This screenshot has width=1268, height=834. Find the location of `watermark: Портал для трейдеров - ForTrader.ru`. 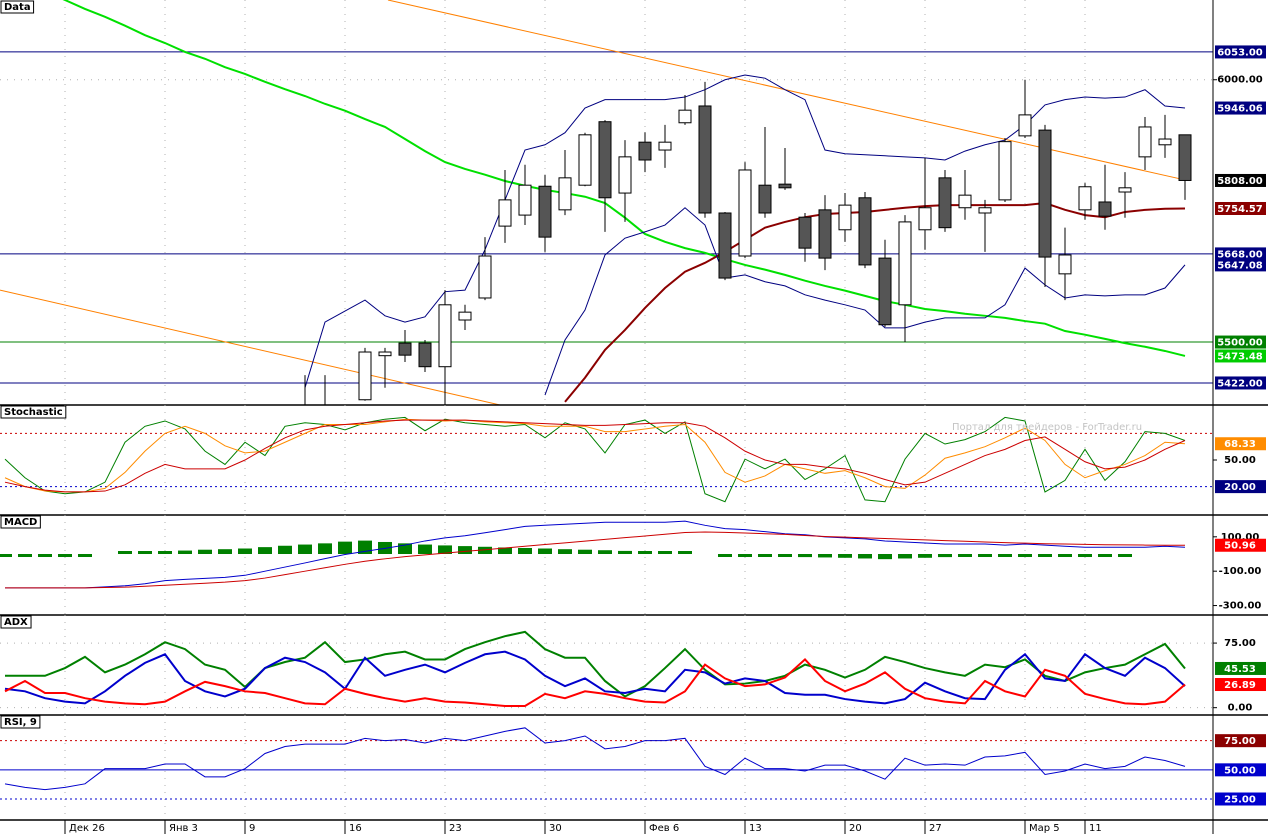

watermark: Портал для трейдеров - ForTrader.ru is located at coordinates (1047, 427).